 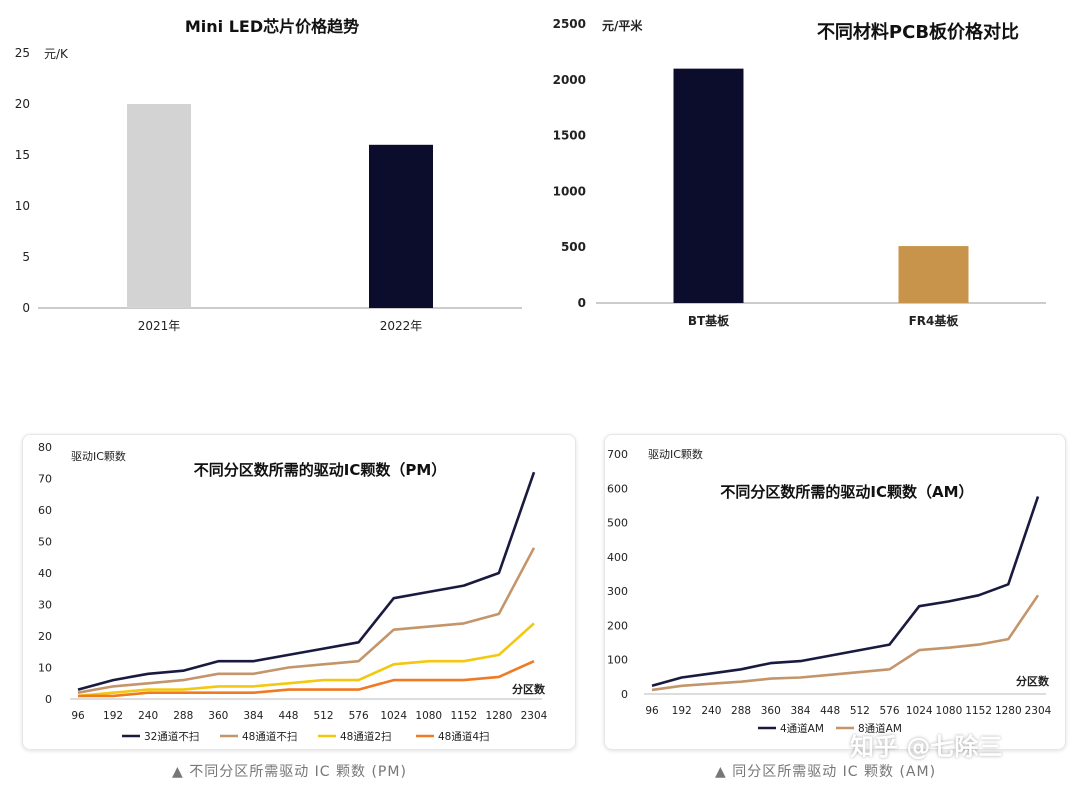 I want to click on y-tick-label-3: 30, so click(x=45, y=605).